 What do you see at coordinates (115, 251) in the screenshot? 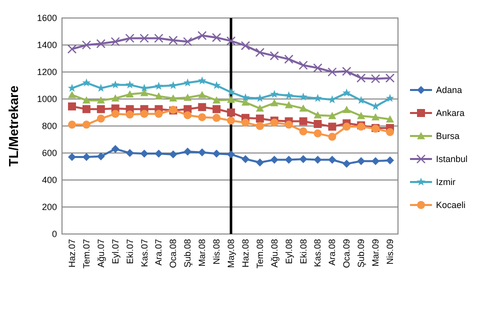
I see `x-tick-label: Eyl.07` at bounding box center [115, 251].